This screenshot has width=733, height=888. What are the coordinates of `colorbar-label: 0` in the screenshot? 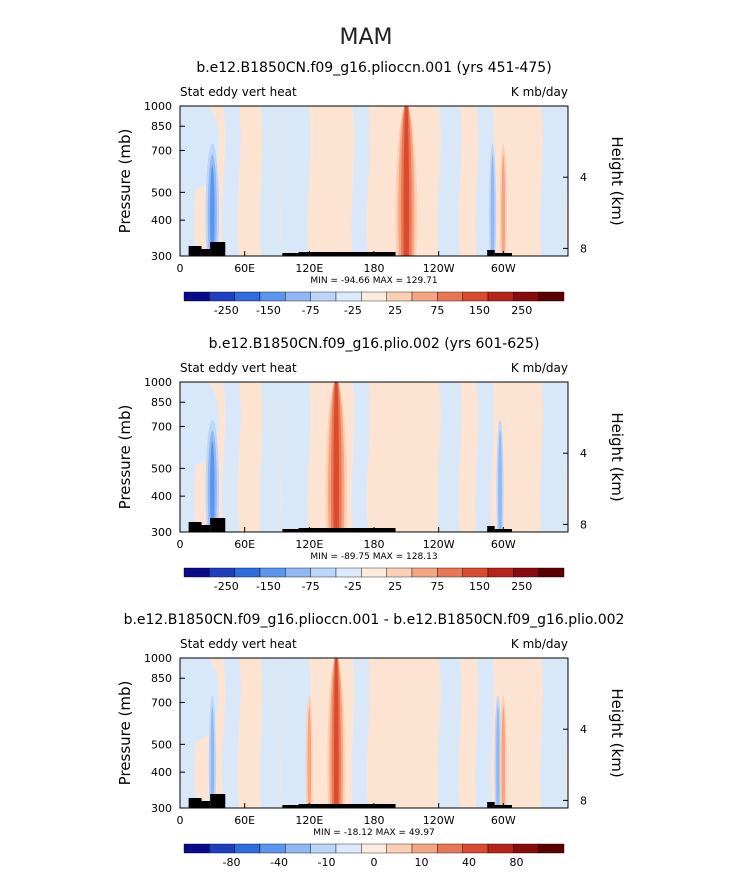 It's located at (374, 862).